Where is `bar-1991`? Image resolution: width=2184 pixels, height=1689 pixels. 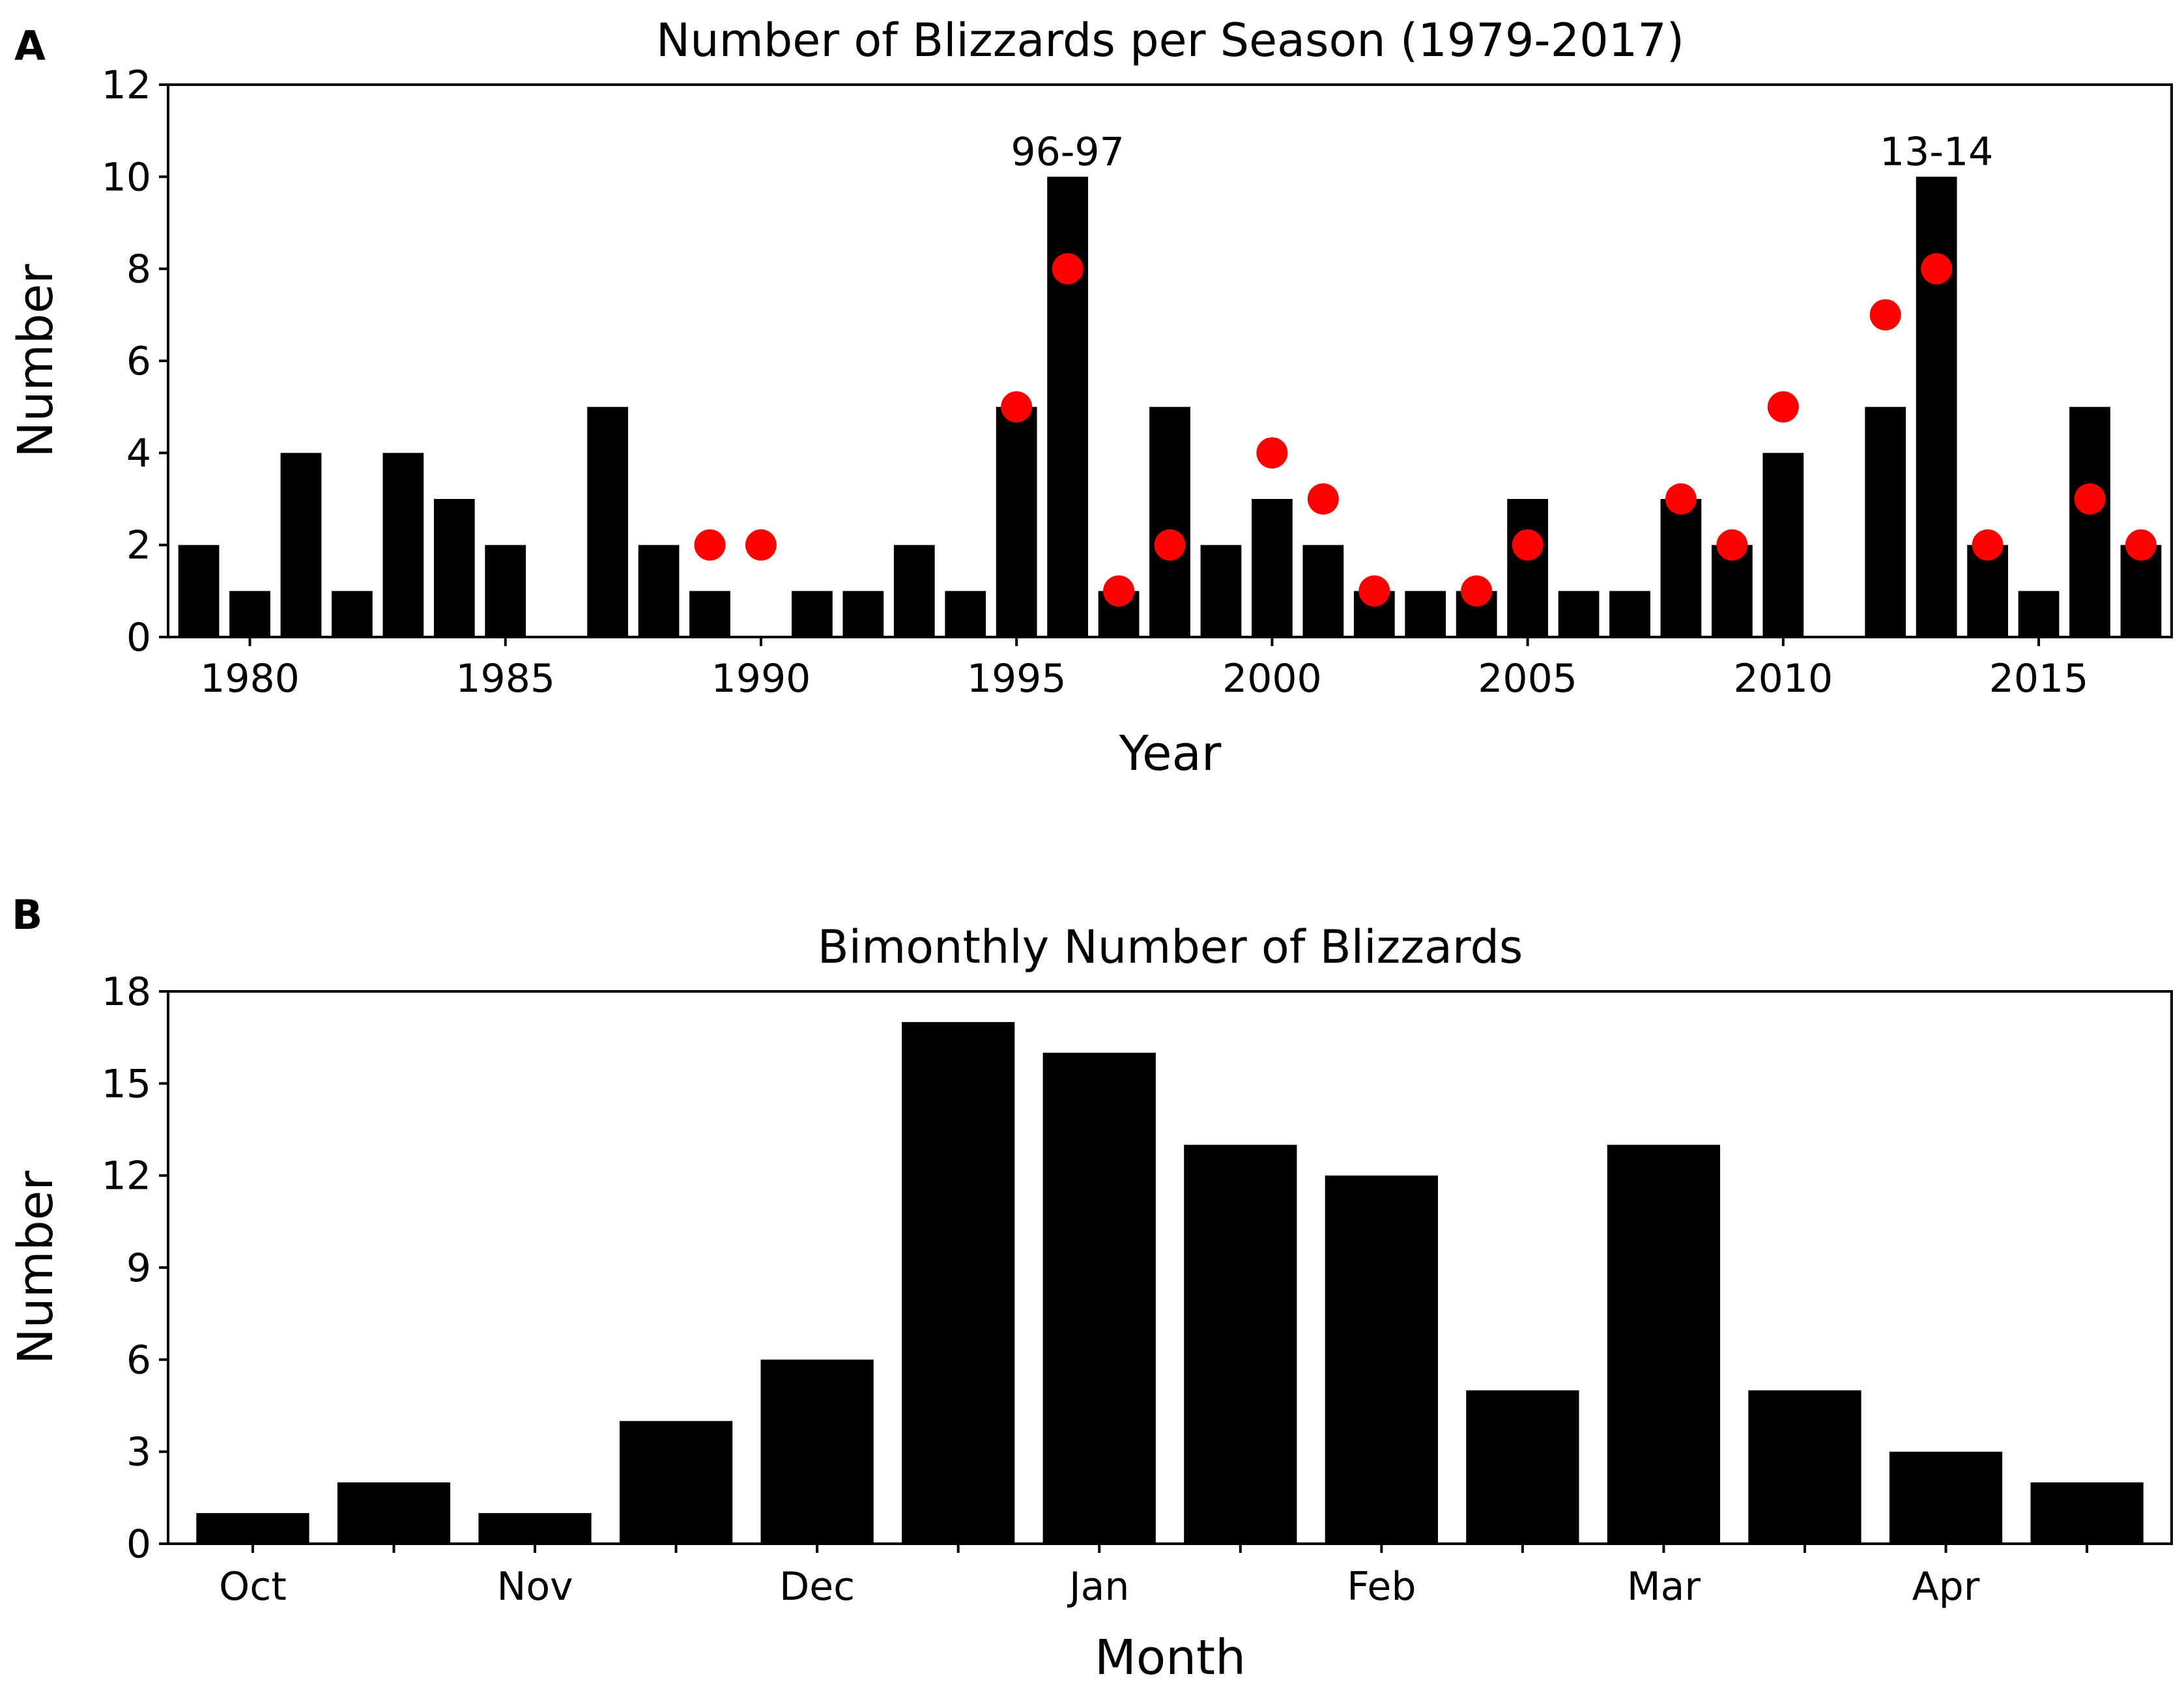 bar-1991 is located at coordinates (812, 614).